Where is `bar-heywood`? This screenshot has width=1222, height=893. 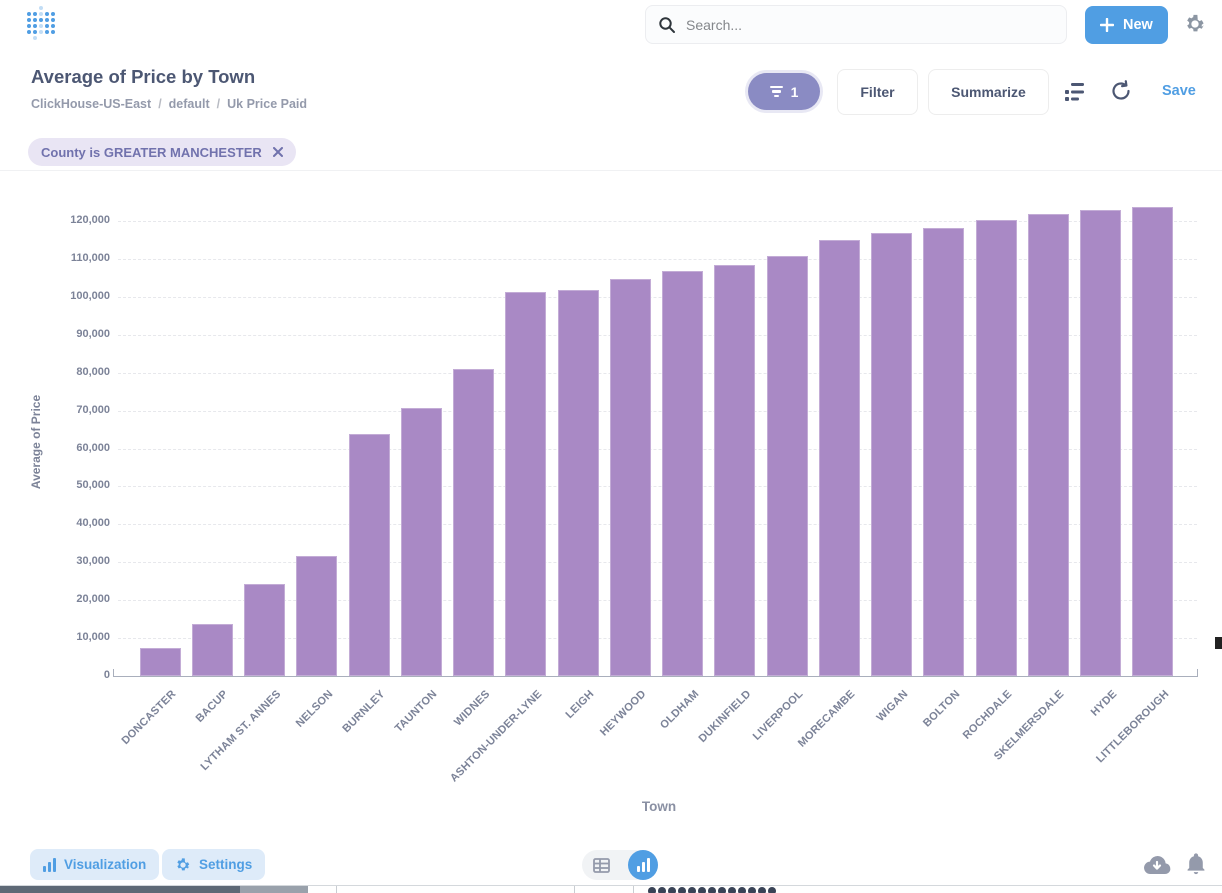
bar-heywood is located at coordinates (630, 477).